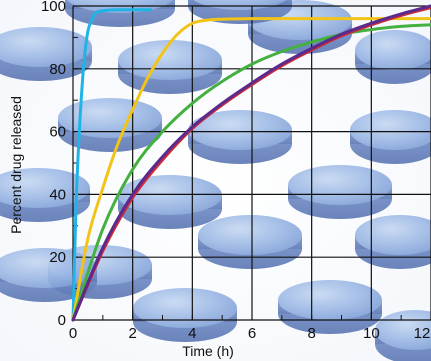 This screenshot has width=431, height=361. What do you see at coordinates (62, 320) in the screenshot?
I see `y-tick-label: 0` at bounding box center [62, 320].